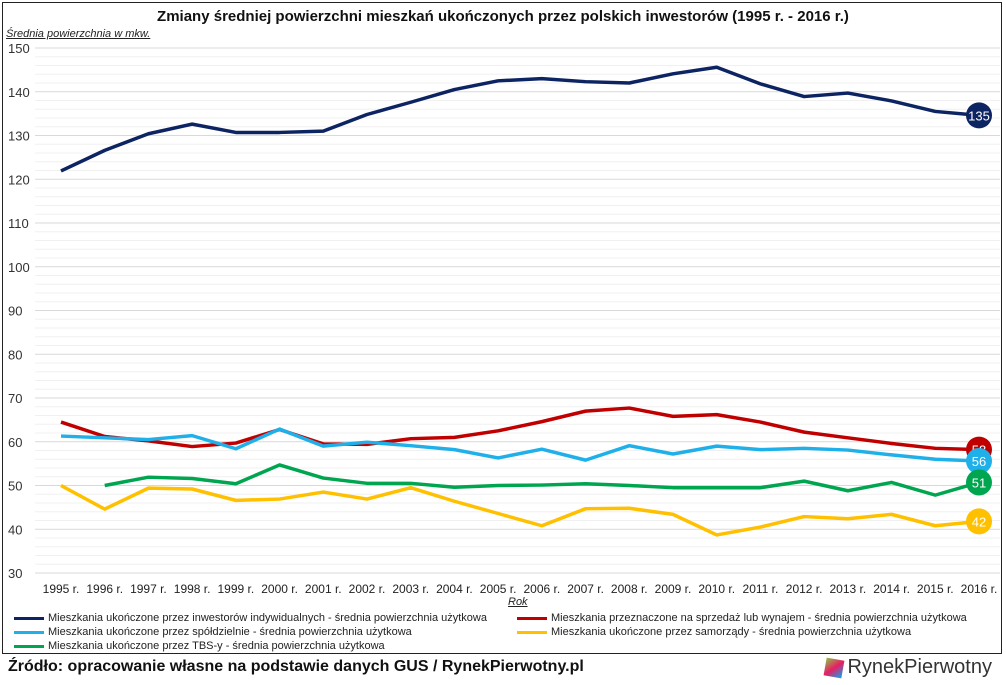 The width and height of the screenshot is (1006, 685). What do you see at coordinates (891, 589) in the screenshot?
I see `x-tick-label: 2014 r.` at bounding box center [891, 589].